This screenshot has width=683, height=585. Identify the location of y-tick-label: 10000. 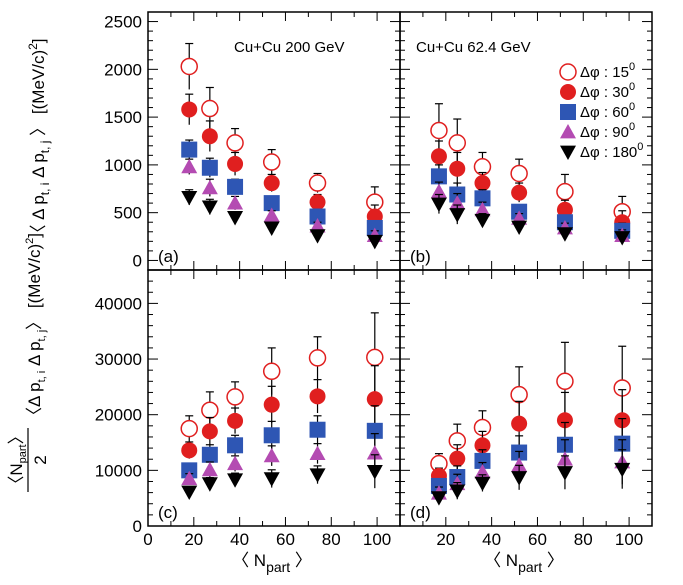
(118, 470).